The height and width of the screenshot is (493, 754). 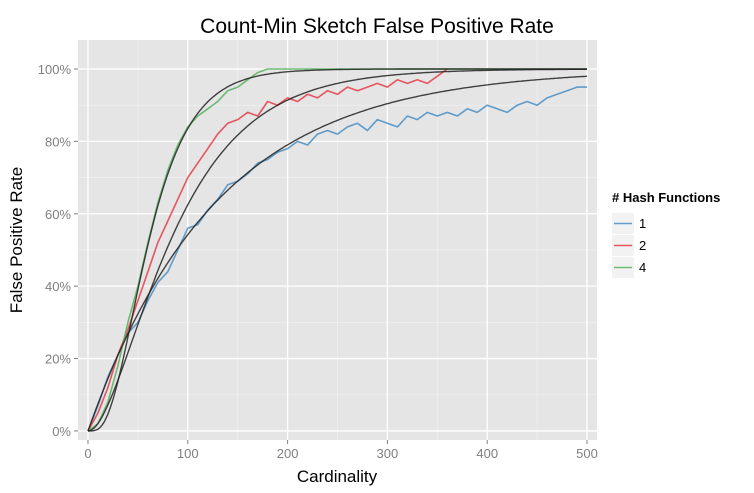 What do you see at coordinates (377, 26) in the screenshot?
I see `chart-title: Count-Min Sketch False Positive Rate` at bounding box center [377, 26].